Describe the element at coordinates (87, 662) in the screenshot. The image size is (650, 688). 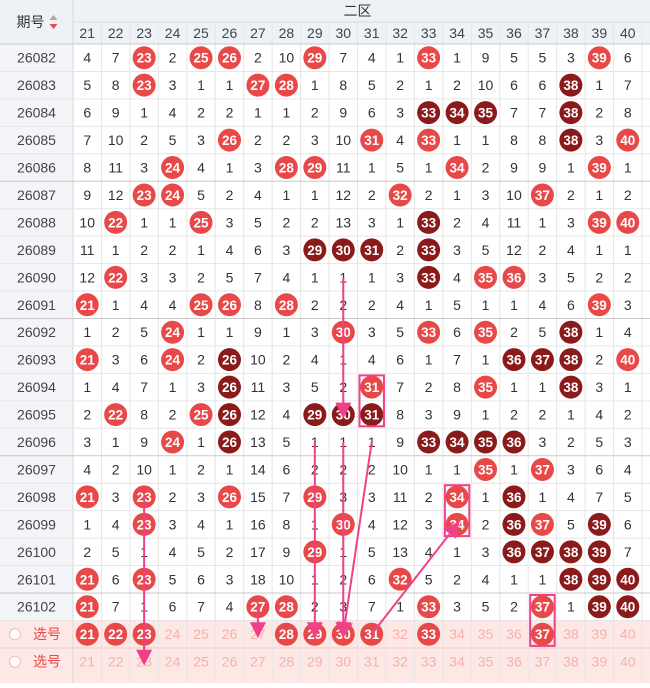
I see `select-number: 21` at that location.